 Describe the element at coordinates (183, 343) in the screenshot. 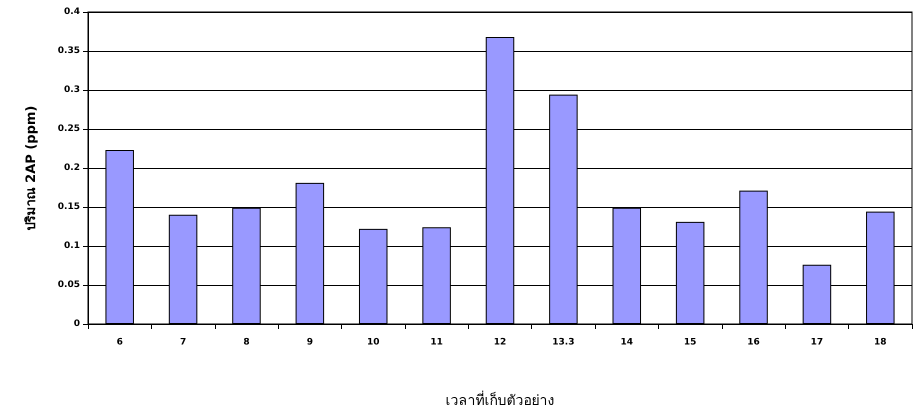

I see `x-tick-label: 7` at that location.